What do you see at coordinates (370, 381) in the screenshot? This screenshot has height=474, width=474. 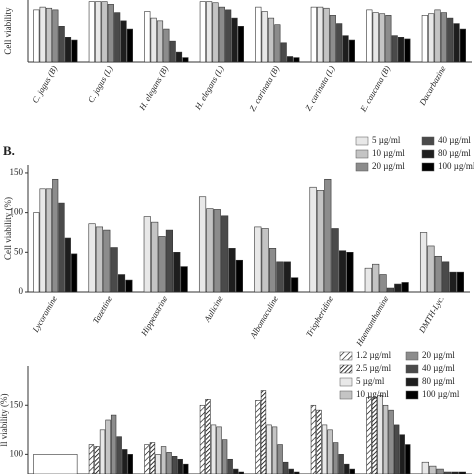 I see `legend-label: 5 µg/ml` at bounding box center [370, 381].